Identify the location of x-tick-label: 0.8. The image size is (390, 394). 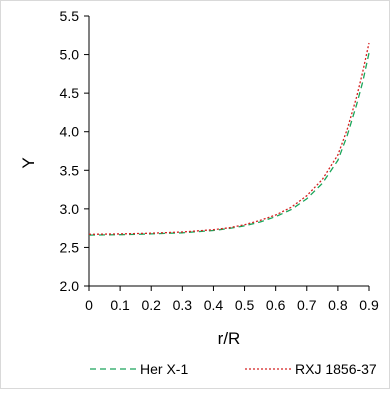
(338, 305).